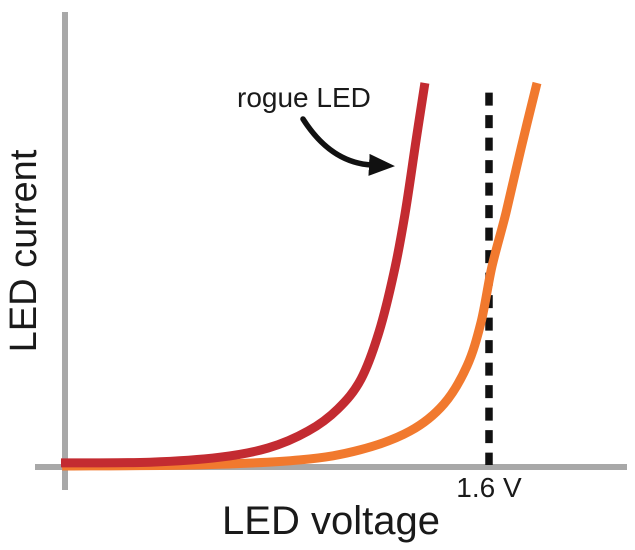  Describe the element at coordinates (347, 146) in the screenshot. I see `rogue-led-annotation-arrow` at that location.